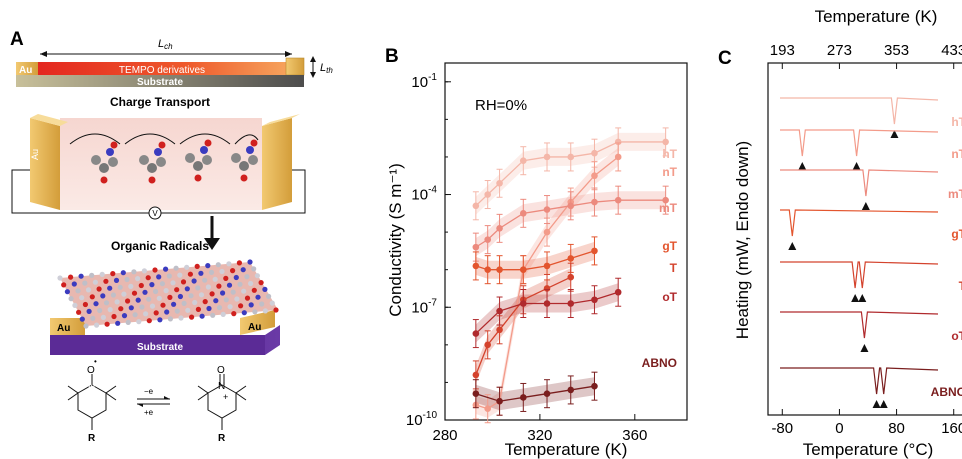  I want to click on dsc-curve-oT, so click(859, 325).